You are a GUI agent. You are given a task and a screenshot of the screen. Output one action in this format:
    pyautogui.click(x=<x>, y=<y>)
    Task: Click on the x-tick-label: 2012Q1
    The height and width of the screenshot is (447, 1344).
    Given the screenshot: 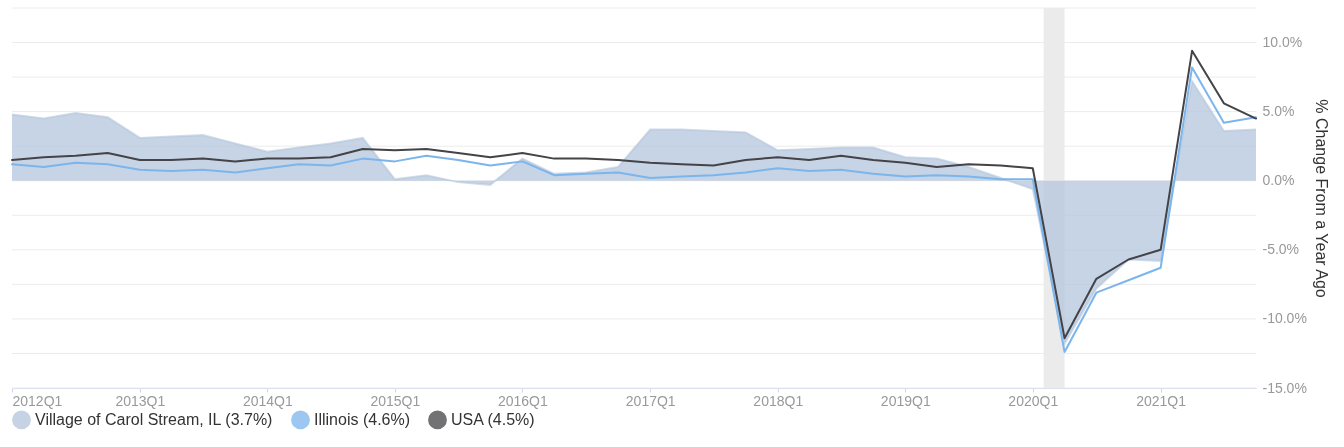 What is the action you would take?
    pyautogui.click(x=37, y=400)
    